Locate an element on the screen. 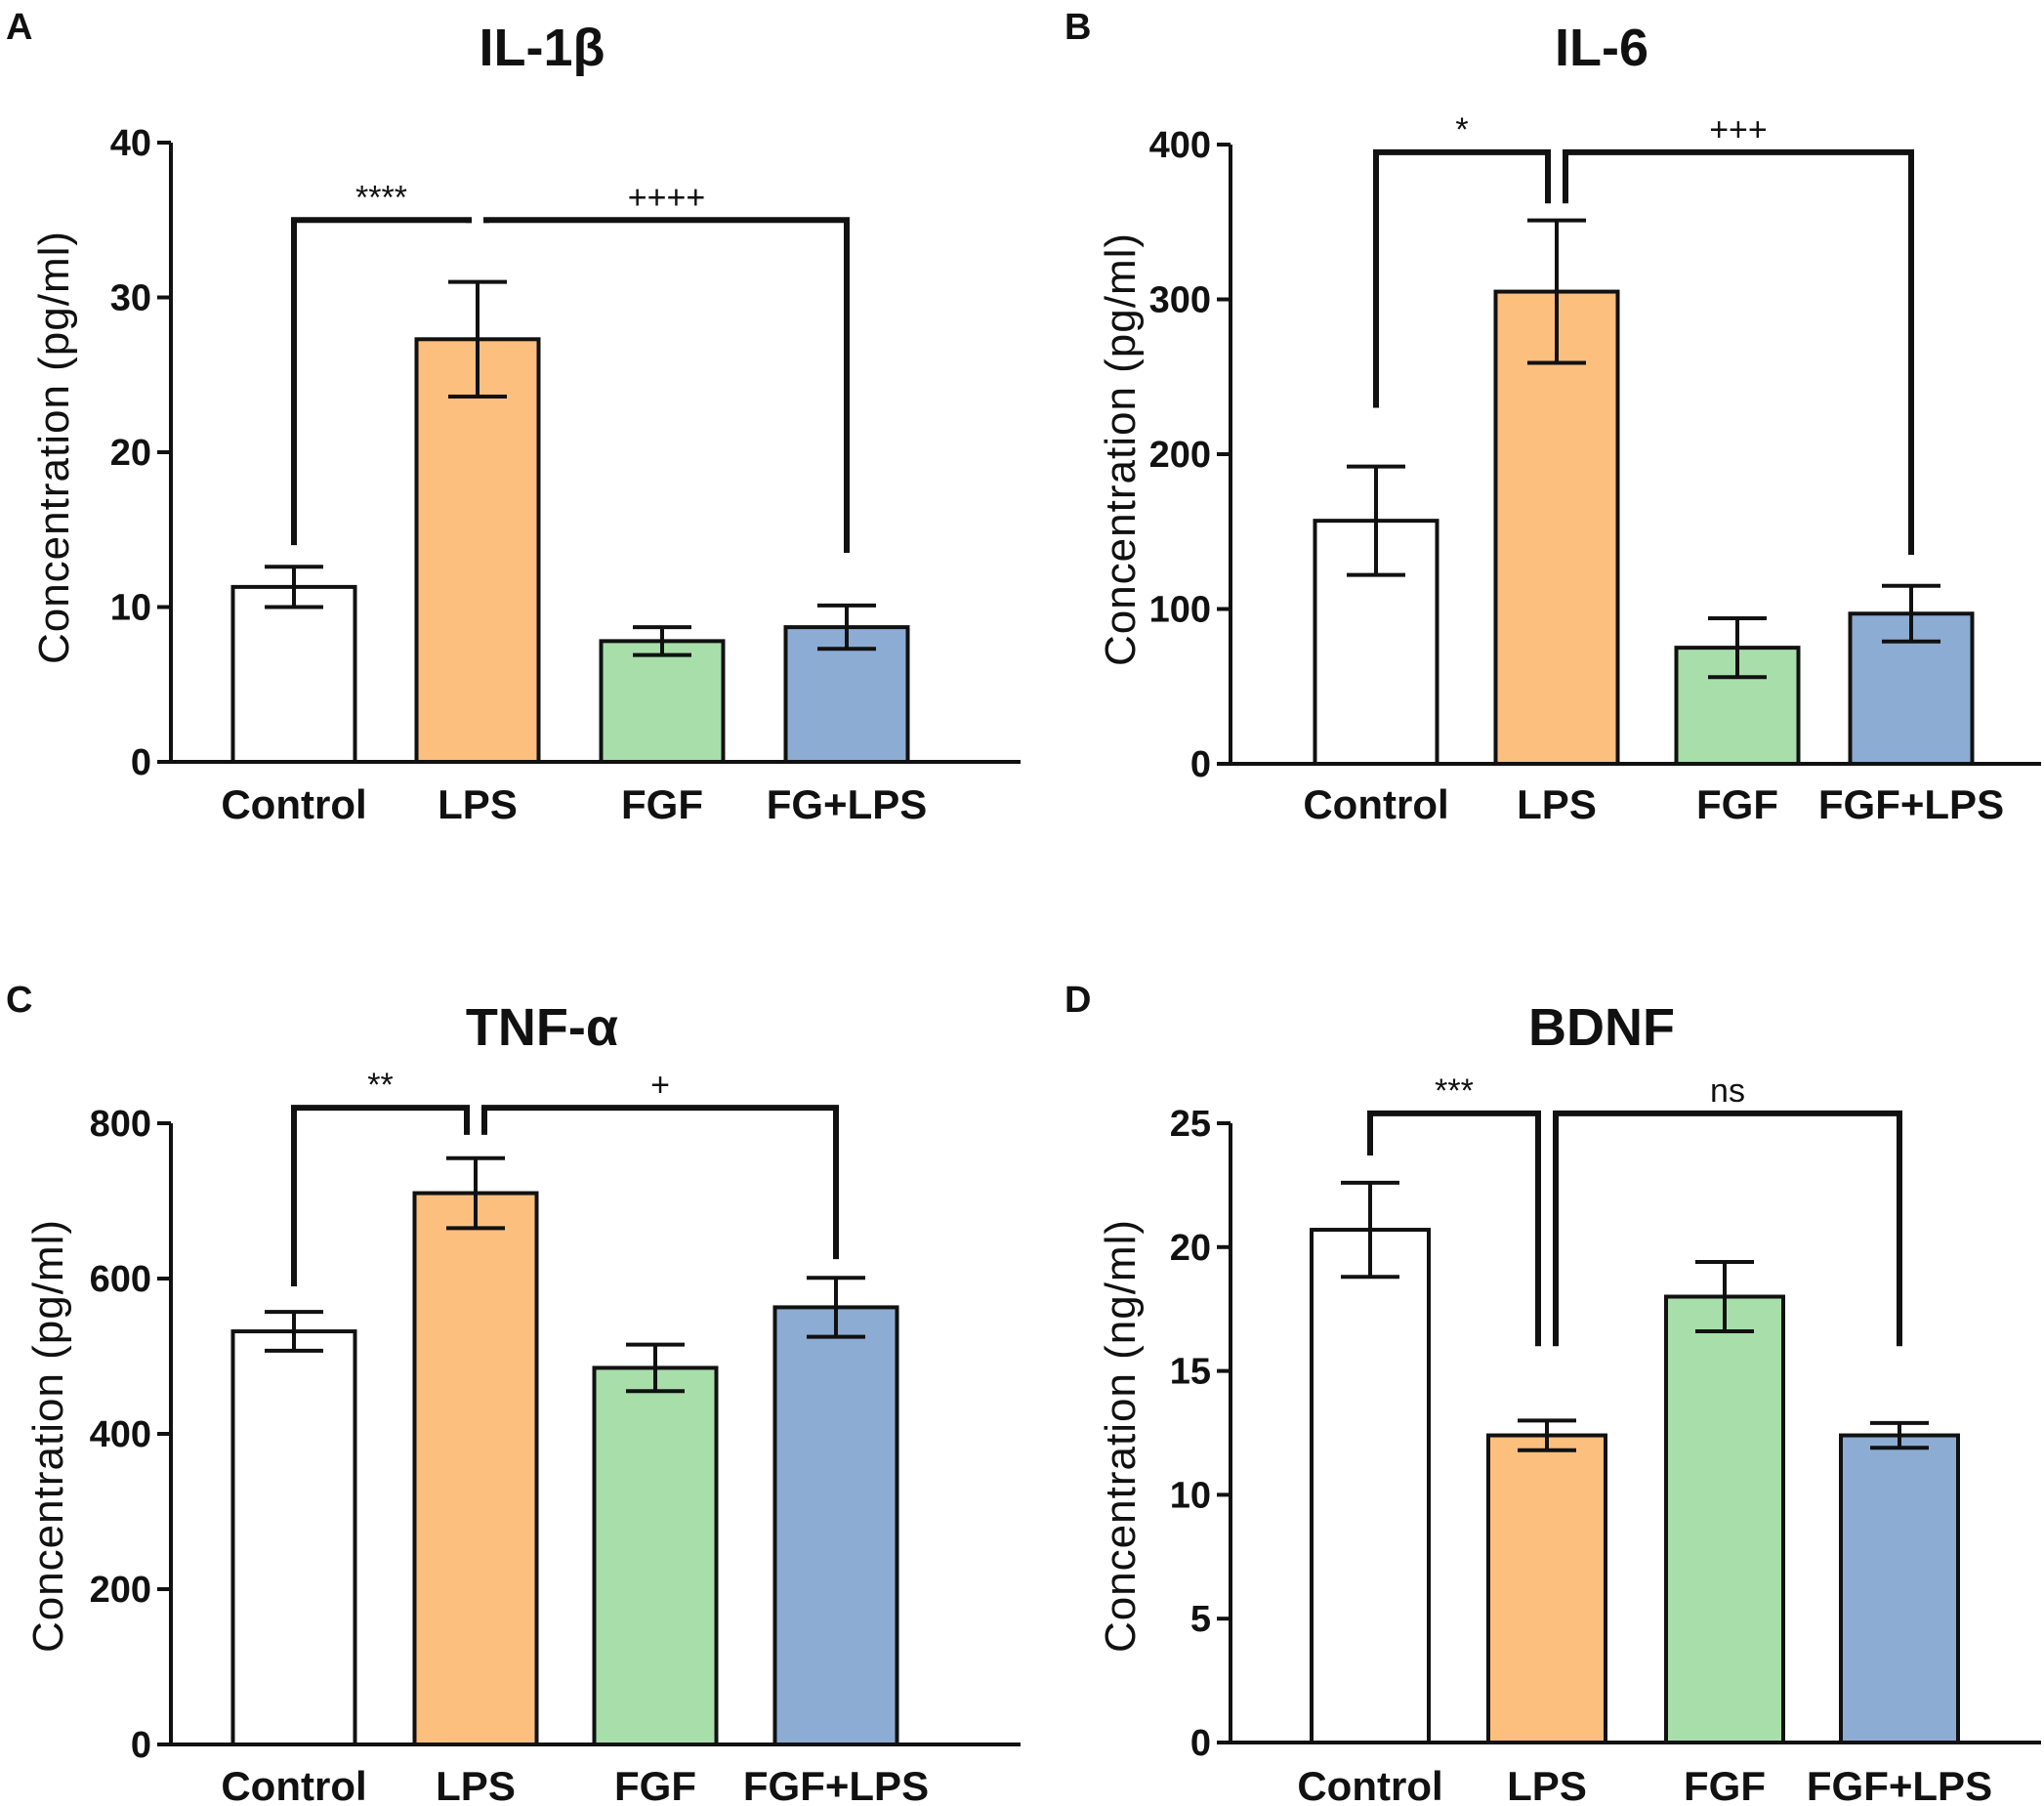  y-tick-label: 5 is located at coordinates (1200, 1619).